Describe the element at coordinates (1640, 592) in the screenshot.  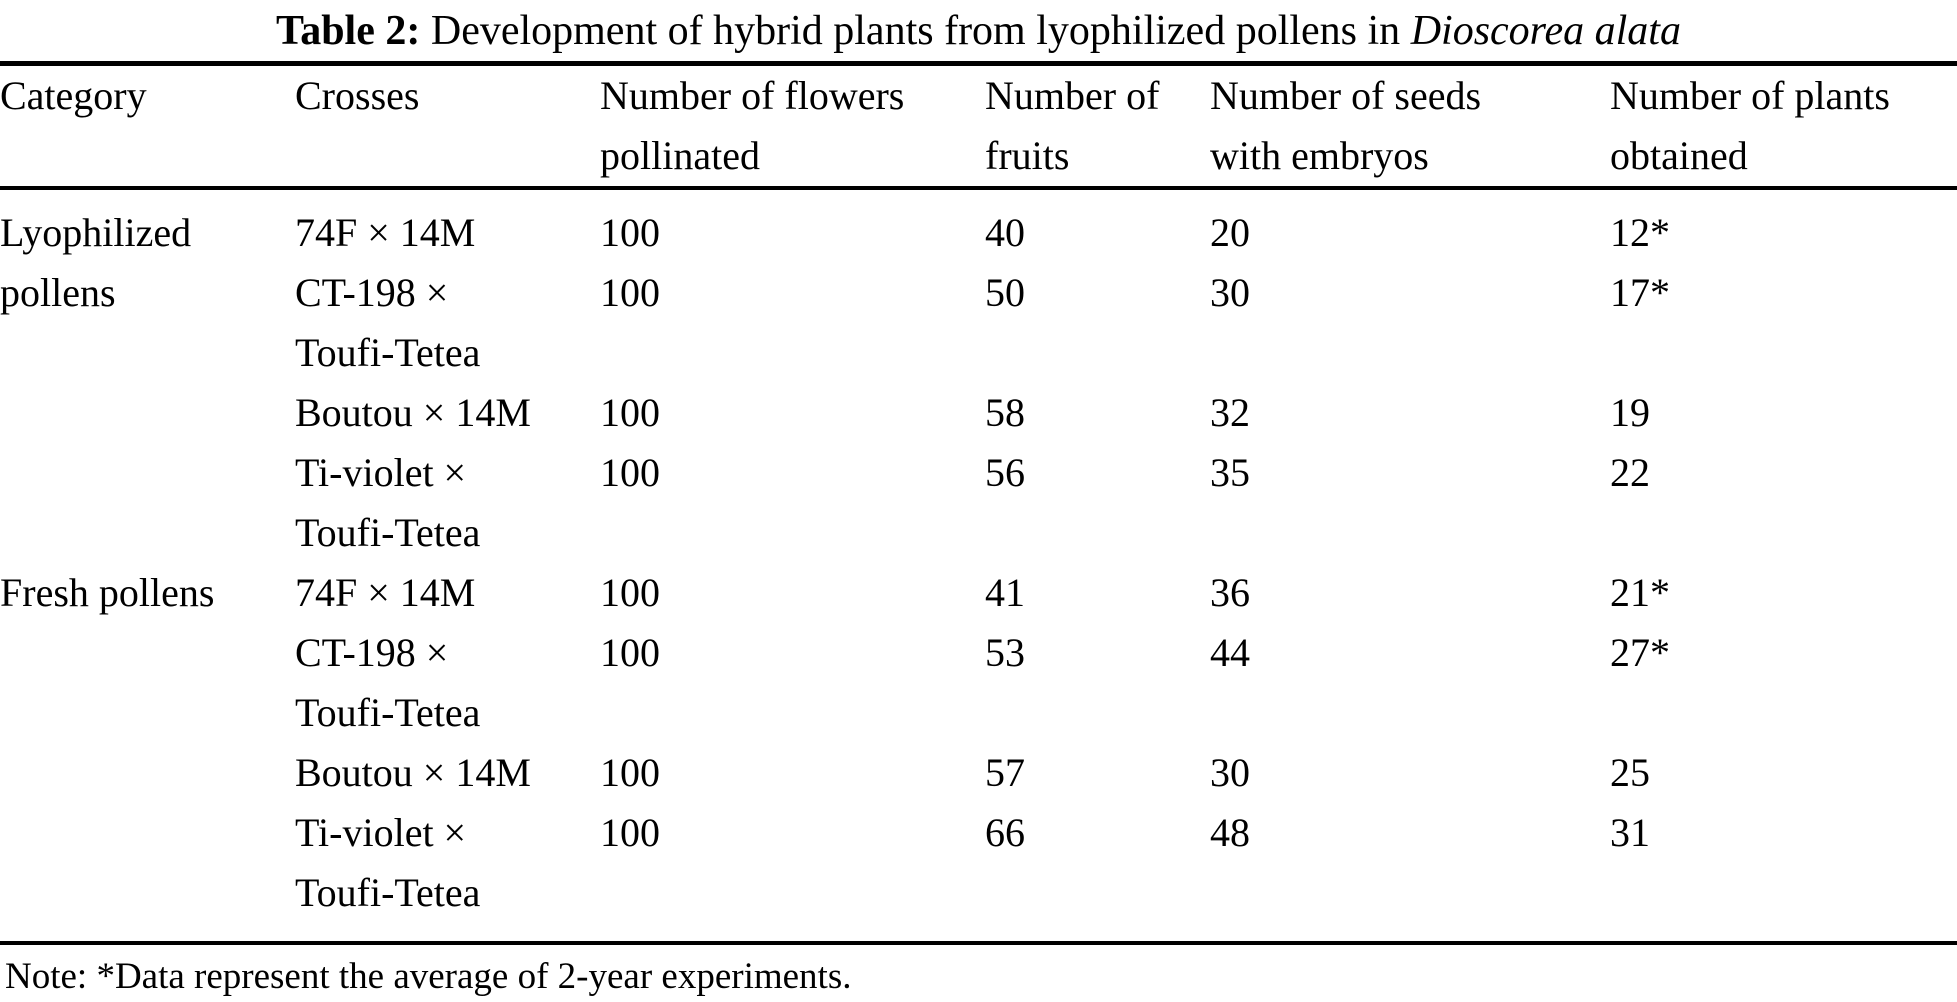
I see `plants-cell: 21*` at that location.